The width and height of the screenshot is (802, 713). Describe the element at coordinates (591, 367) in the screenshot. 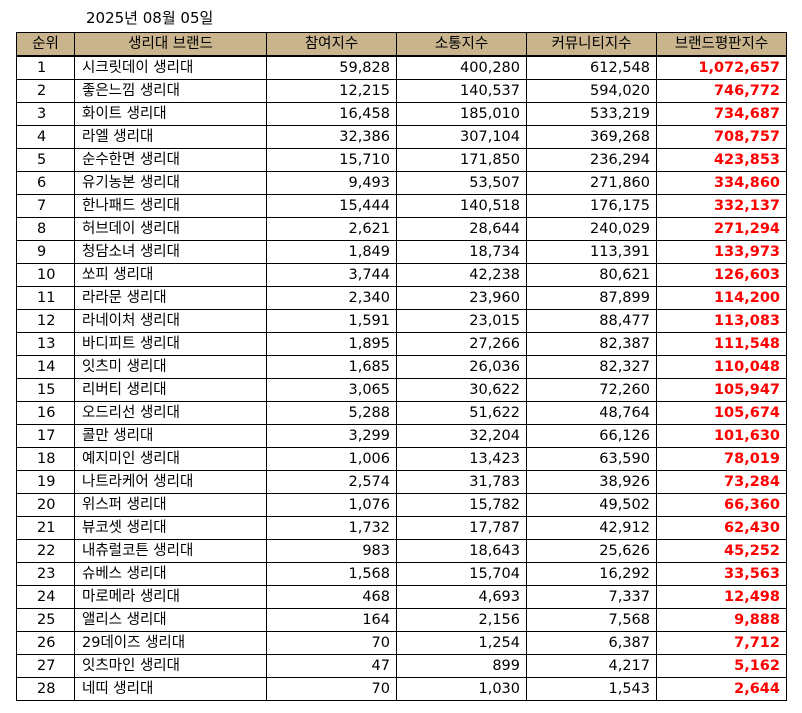

I see `cell-community: 82,327` at that location.